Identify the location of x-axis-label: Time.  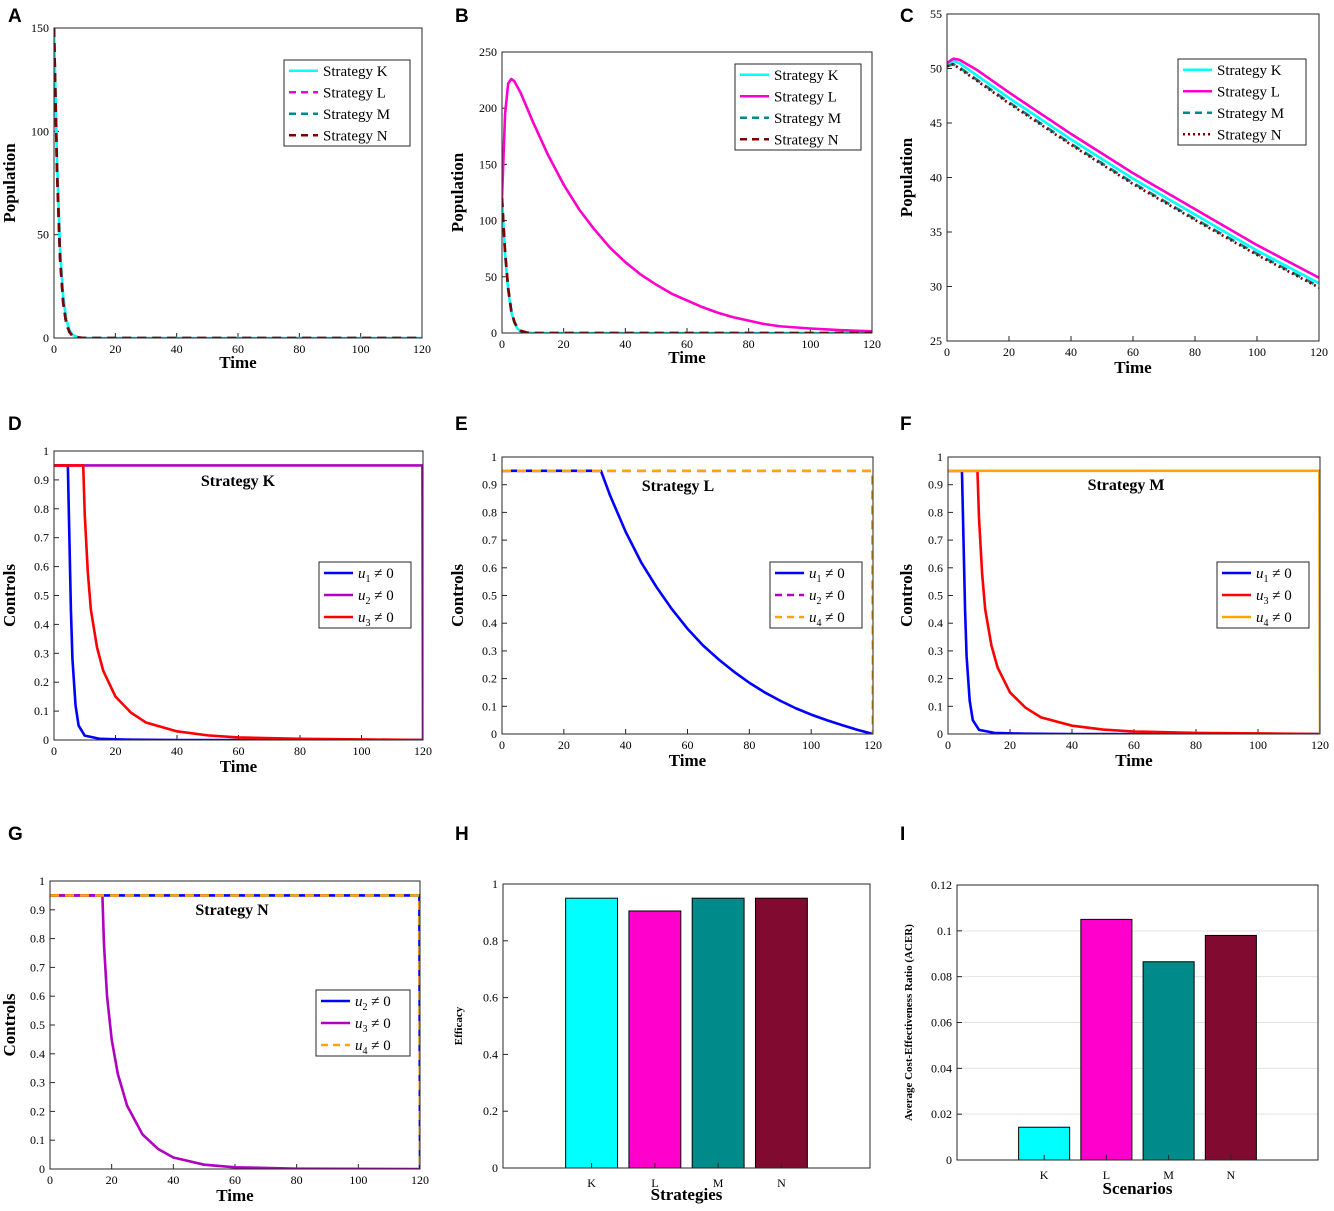
(239, 766).